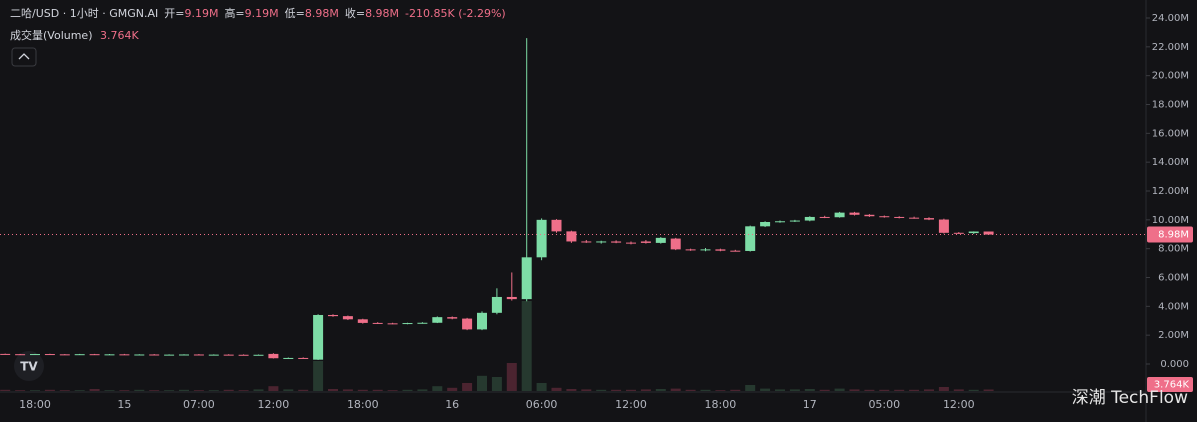 The width and height of the screenshot is (1197, 422). Describe the element at coordinates (355, 13) in the screenshot. I see `readout-label: 收=` at that location.